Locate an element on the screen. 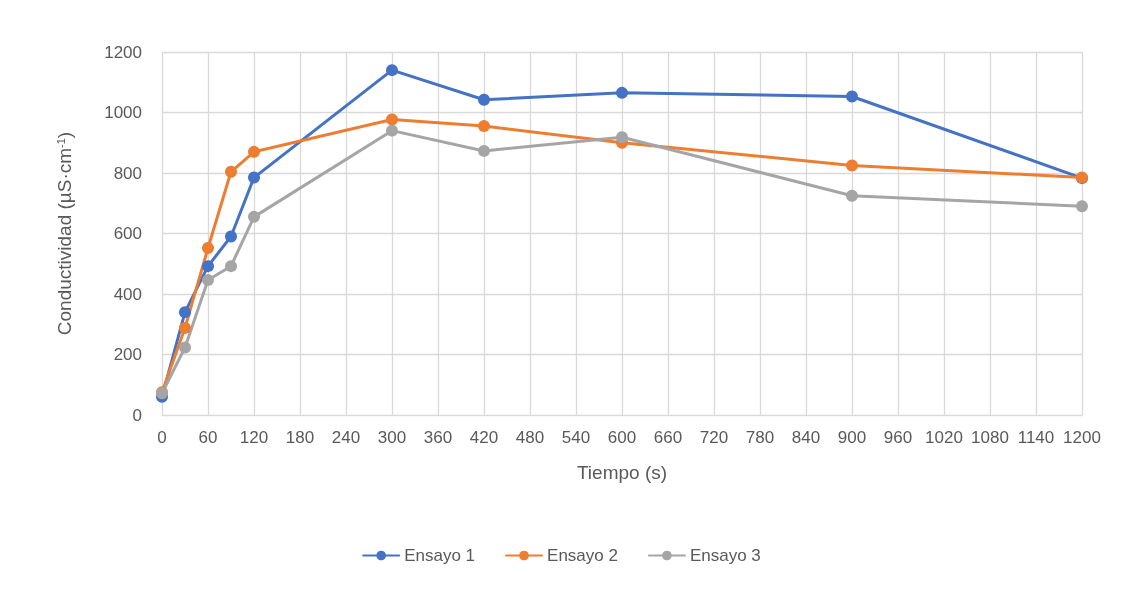  x-tick-label: 180 is located at coordinates (300, 437).